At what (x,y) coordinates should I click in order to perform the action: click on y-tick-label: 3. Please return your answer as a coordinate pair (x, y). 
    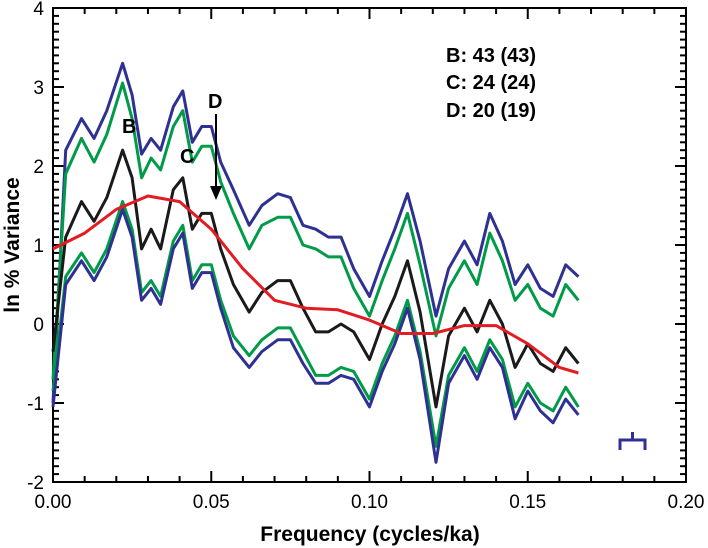
    Looking at the image, I should click on (38, 88).